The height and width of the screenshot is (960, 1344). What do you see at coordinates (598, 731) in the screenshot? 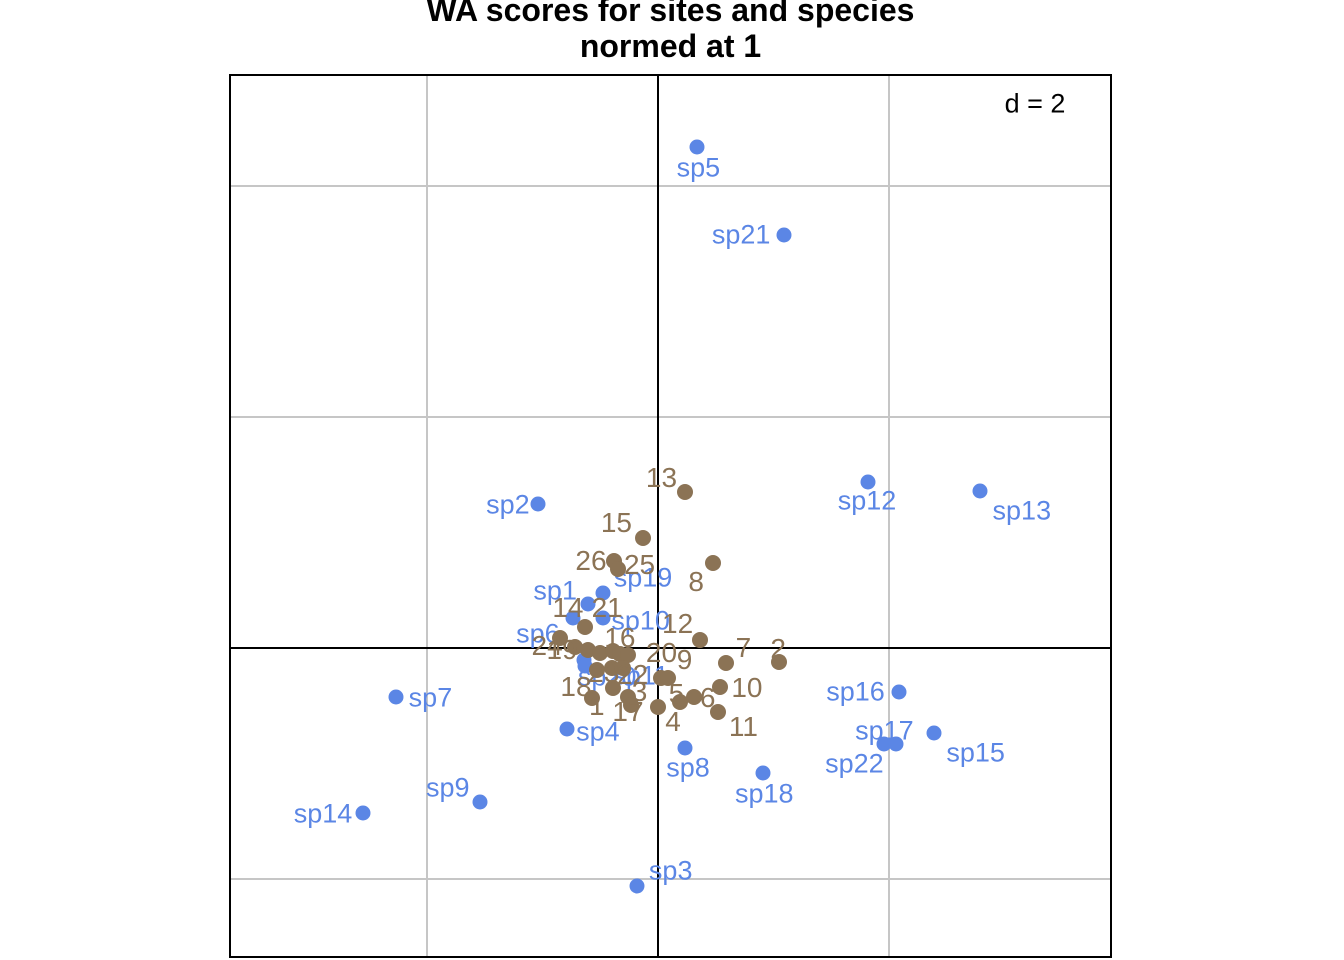
I see `species-label-sp4: sp4` at bounding box center [598, 731].